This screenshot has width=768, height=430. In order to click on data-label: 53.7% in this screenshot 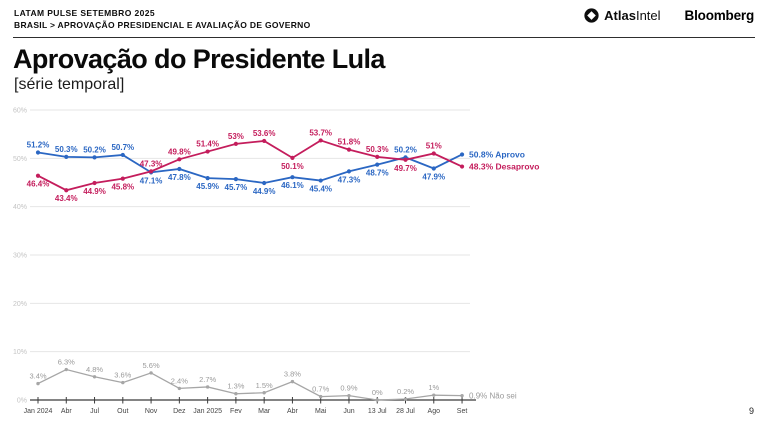, I will do `click(320, 132)`.